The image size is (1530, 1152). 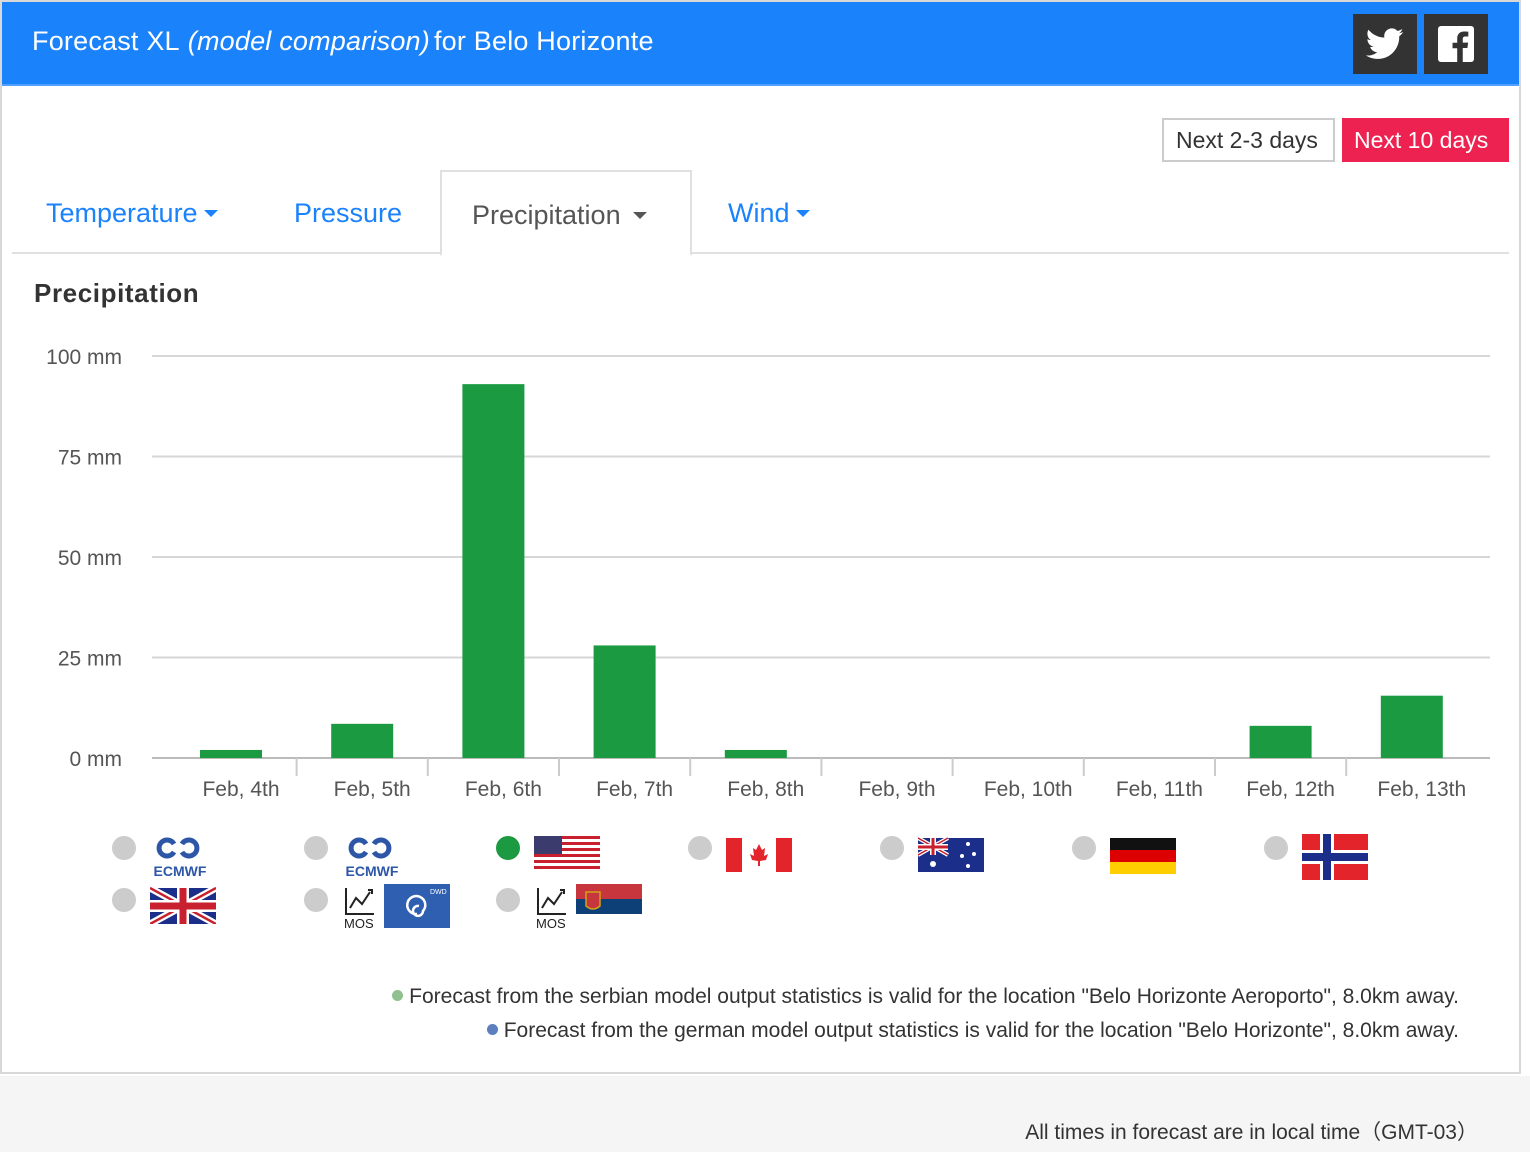 I want to click on y-tick-label: 75 mm, so click(x=90, y=458).